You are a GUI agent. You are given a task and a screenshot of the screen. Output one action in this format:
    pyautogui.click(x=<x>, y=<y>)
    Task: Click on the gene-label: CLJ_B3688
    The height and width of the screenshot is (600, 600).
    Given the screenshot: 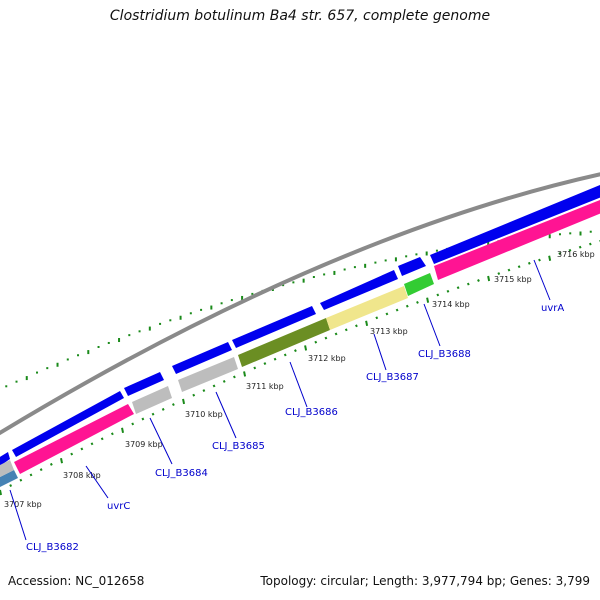 What is the action you would take?
    pyautogui.click(x=444, y=354)
    